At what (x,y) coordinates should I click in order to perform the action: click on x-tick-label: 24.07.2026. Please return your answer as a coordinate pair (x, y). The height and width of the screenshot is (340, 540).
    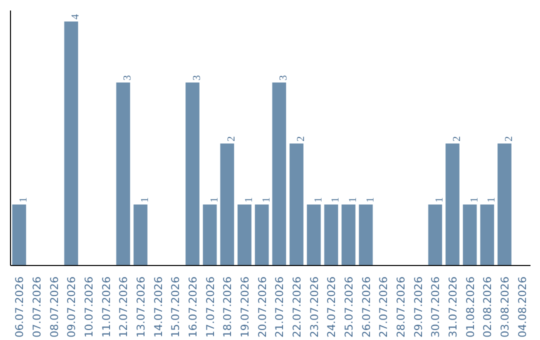
    Looking at the image, I should click on (331, 307).